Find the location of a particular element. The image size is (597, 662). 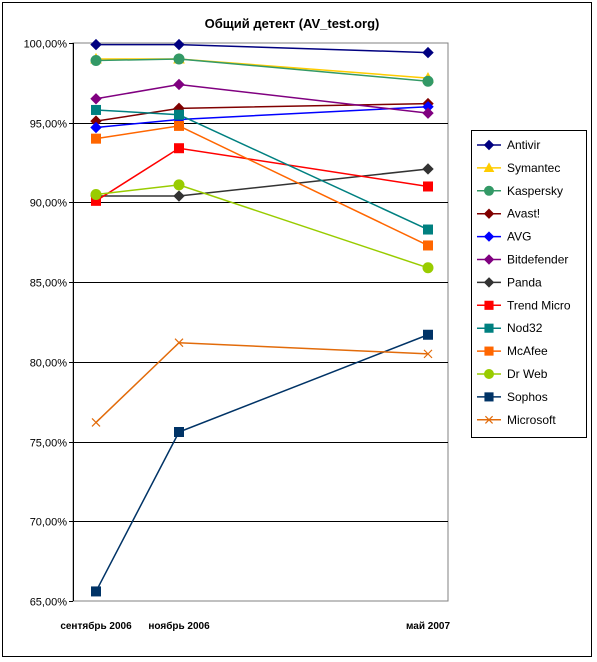

legend-item: Antivir is located at coordinates (508, 145).